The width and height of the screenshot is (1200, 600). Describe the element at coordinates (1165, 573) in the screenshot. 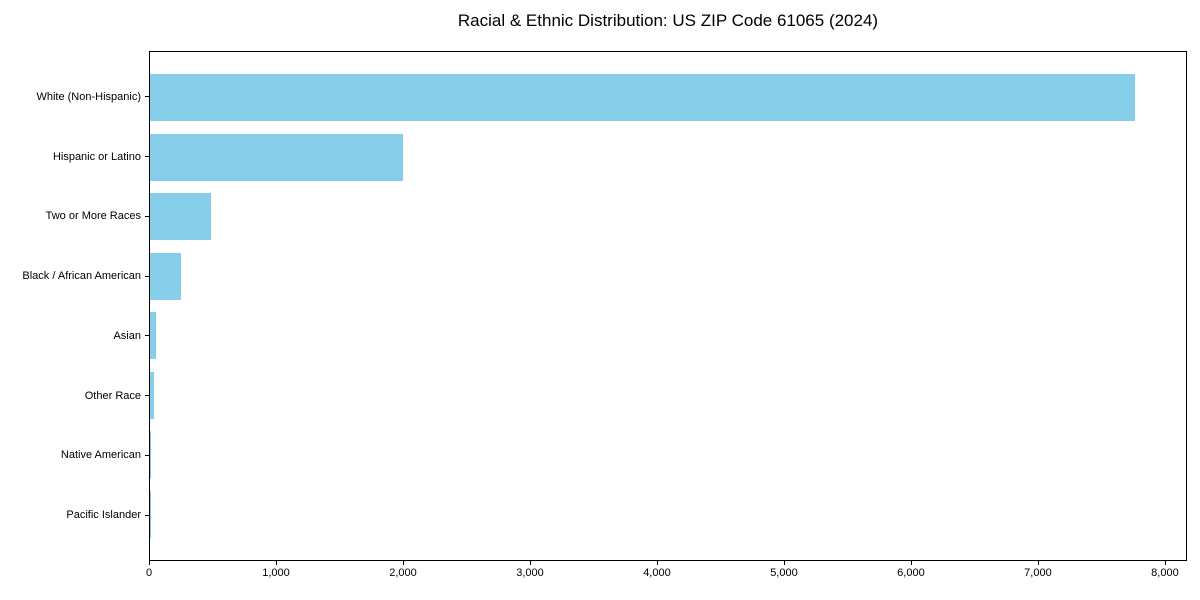

I see `xtick-label: 8,000` at that location.